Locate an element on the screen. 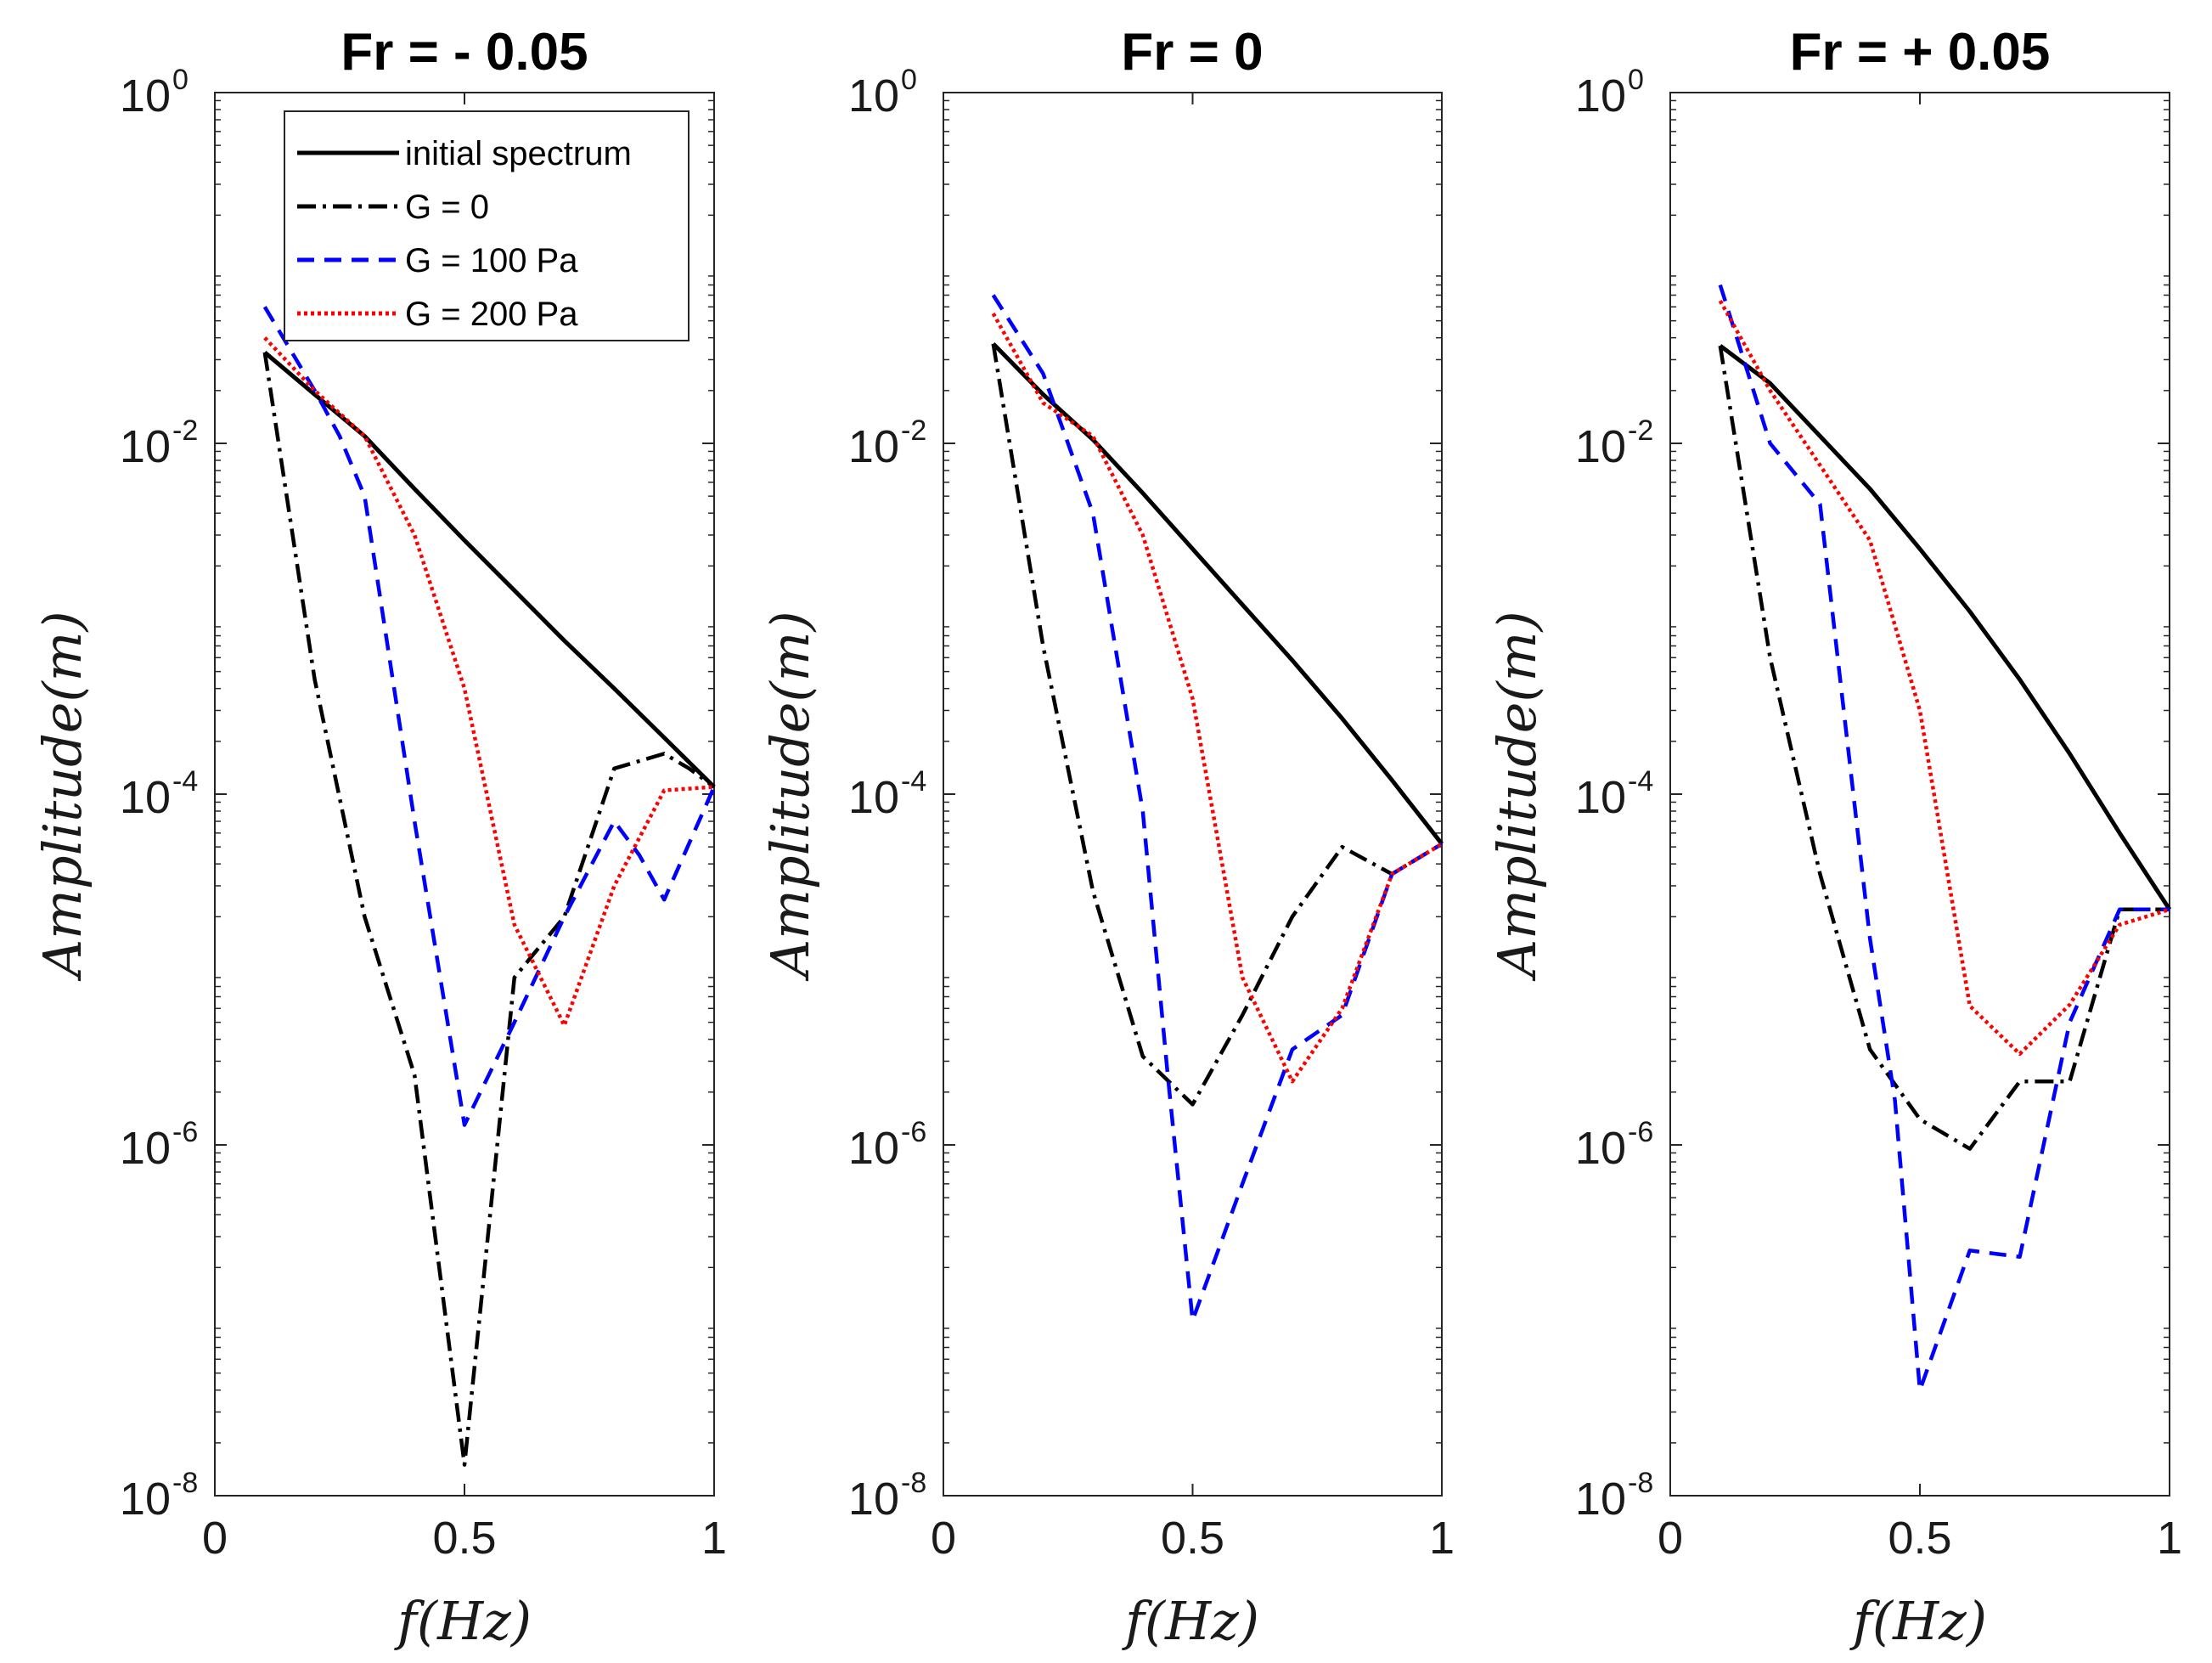  chart-title: Fr = 0 is located at coordinates (1192, 52).